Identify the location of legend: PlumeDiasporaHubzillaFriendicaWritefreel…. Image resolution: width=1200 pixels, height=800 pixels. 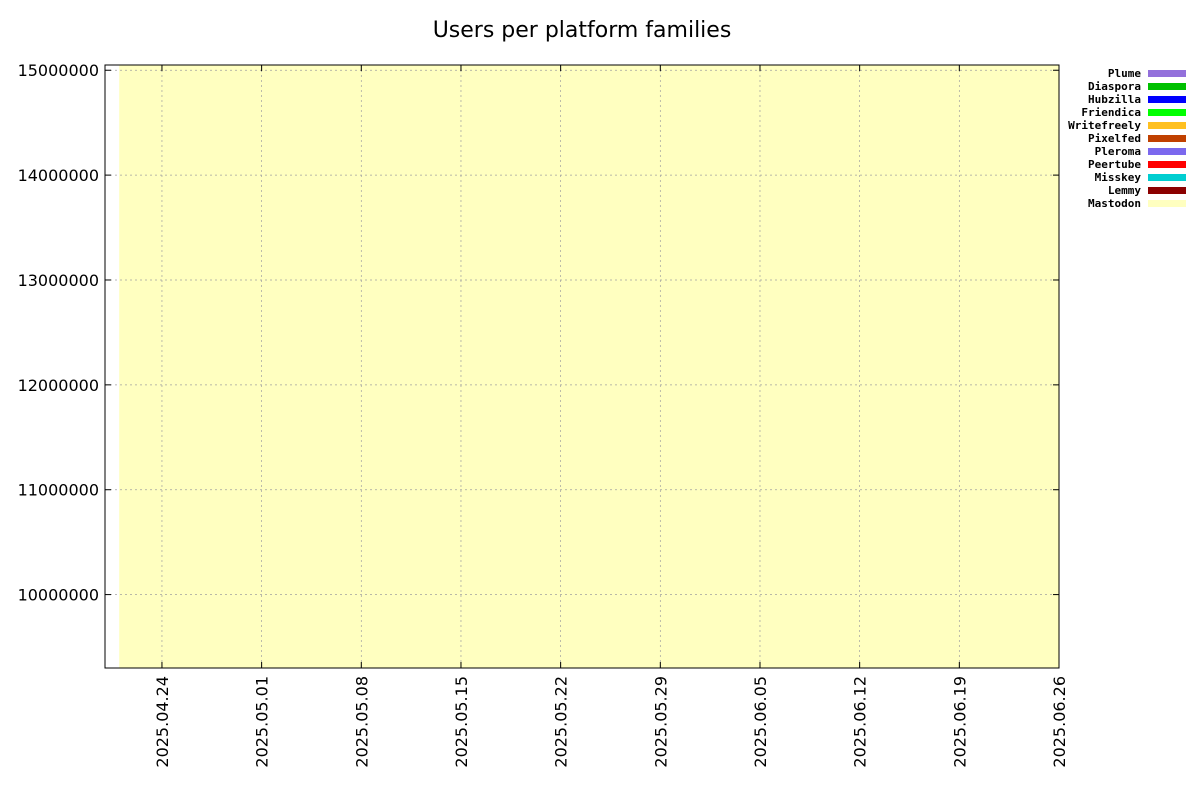
(1127, 138).